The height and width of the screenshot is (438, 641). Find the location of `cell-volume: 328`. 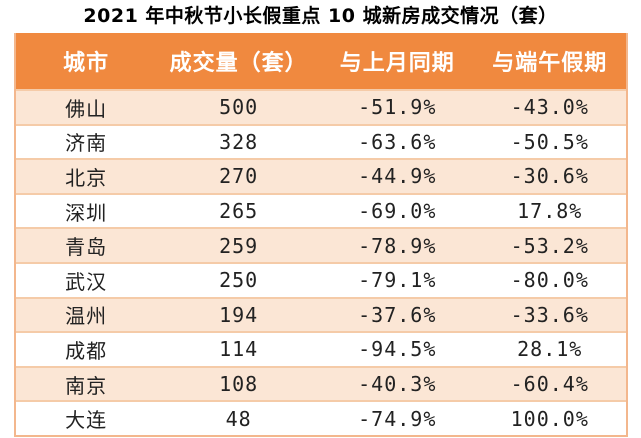

cell-volume: 328 is located at coordinates (239, 141).